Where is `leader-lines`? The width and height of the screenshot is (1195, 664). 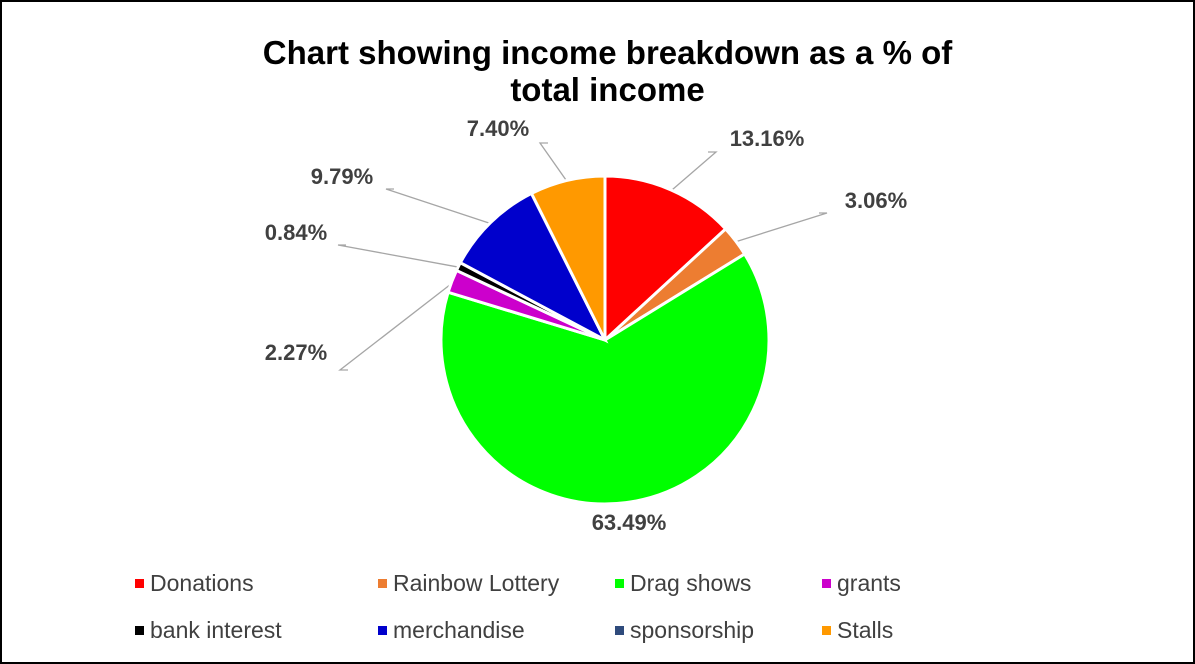 leader-lines is located at coordinates (582, 256).